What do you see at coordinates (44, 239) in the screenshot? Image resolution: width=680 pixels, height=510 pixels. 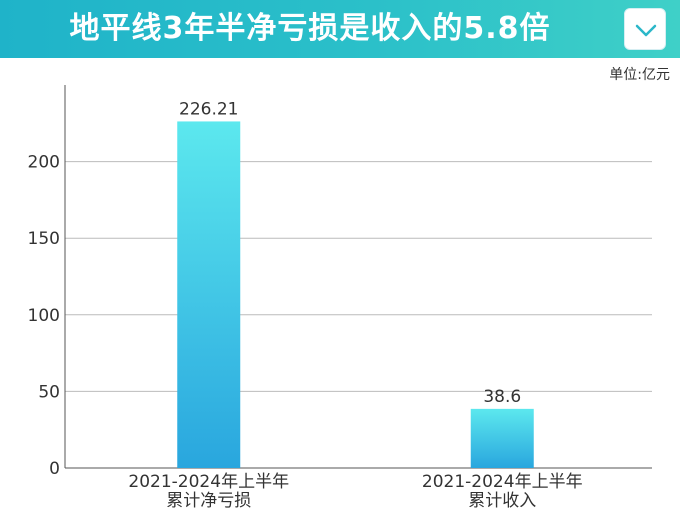 I see `y-tick-label: 150` at bounding box center [44, 239].